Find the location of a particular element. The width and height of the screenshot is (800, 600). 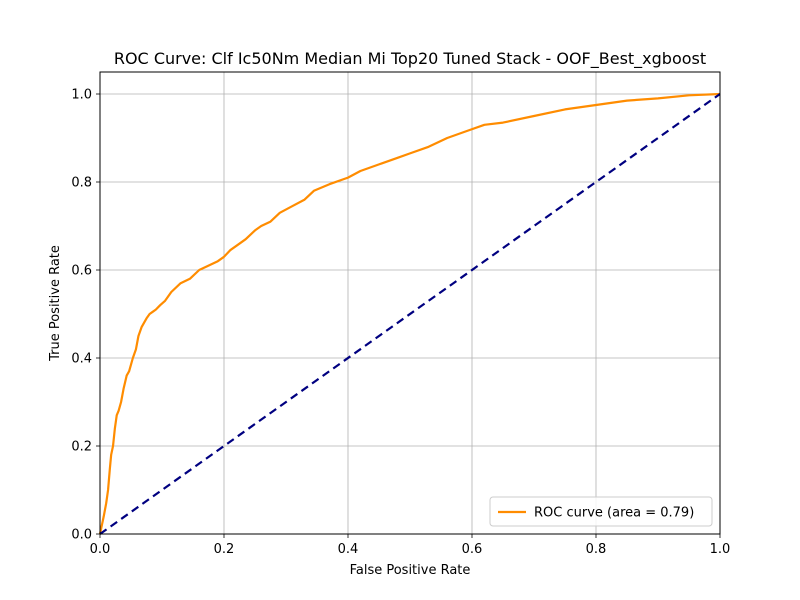

y-tick-label: 0.0 is located at coordinates (81, 535).